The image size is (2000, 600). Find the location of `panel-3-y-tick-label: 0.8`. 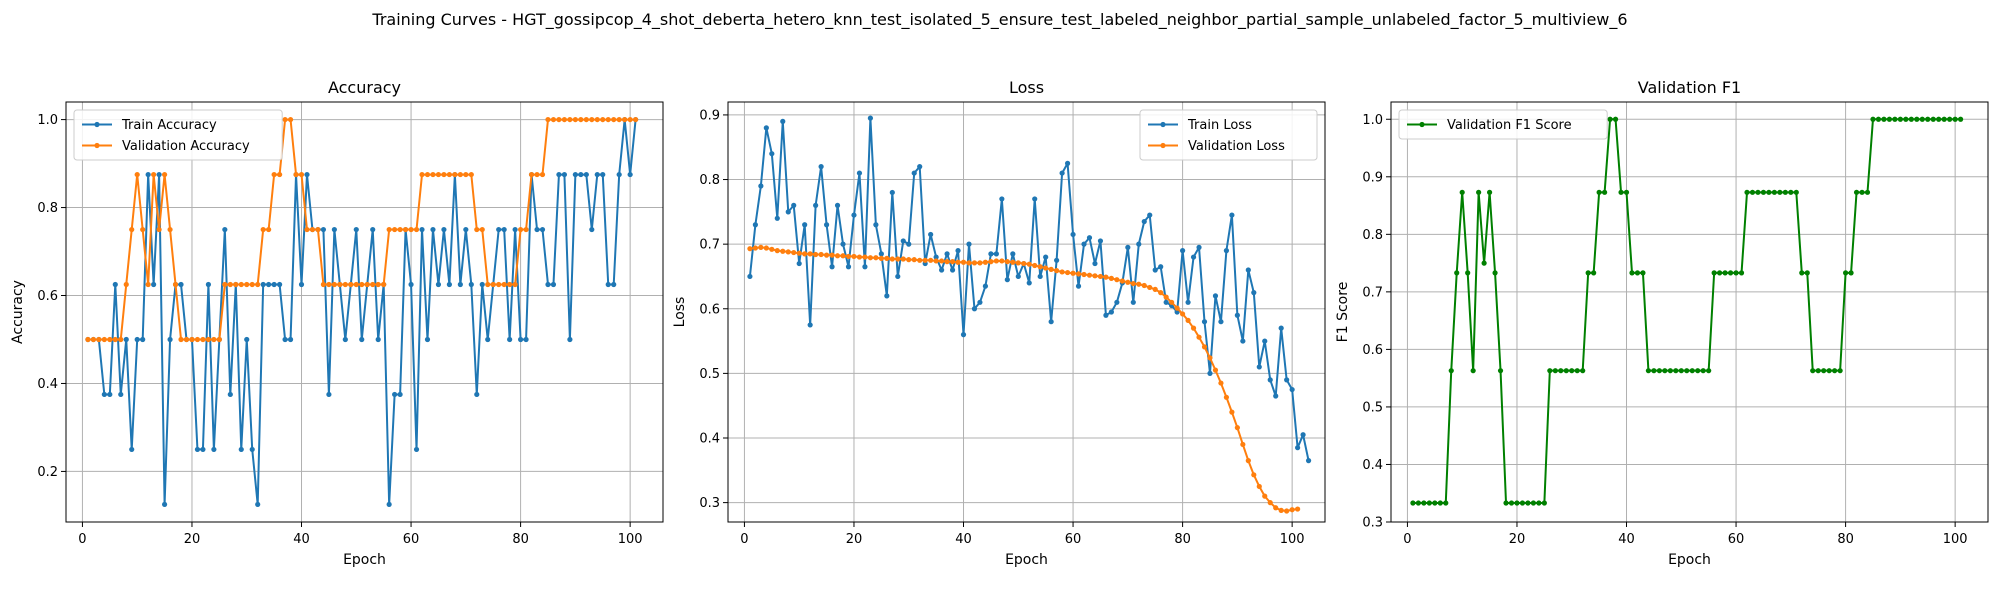

panel-3-y-tick-label: 0.8 is located at coordinates (1372, 235).